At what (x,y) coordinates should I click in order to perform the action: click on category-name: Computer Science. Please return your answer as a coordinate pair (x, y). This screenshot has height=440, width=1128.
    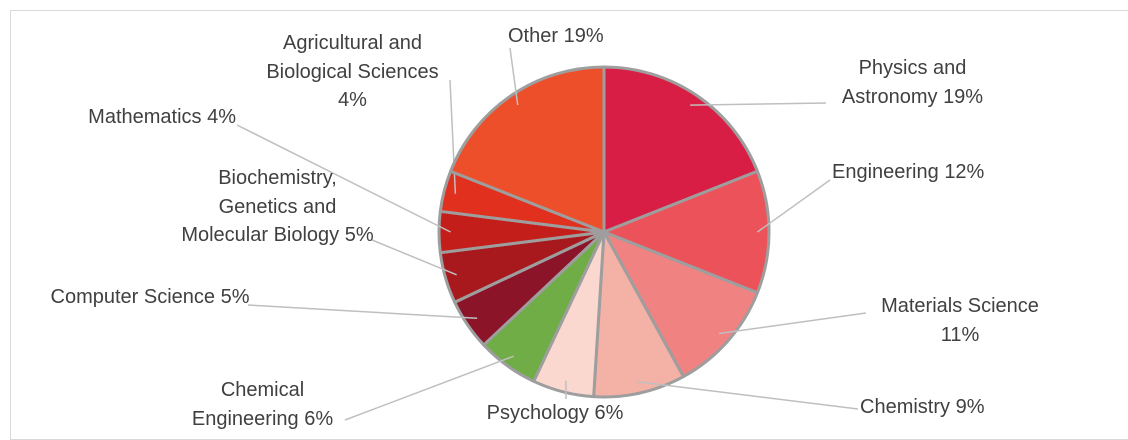
    Looking at the image, I should click on (133, 297).